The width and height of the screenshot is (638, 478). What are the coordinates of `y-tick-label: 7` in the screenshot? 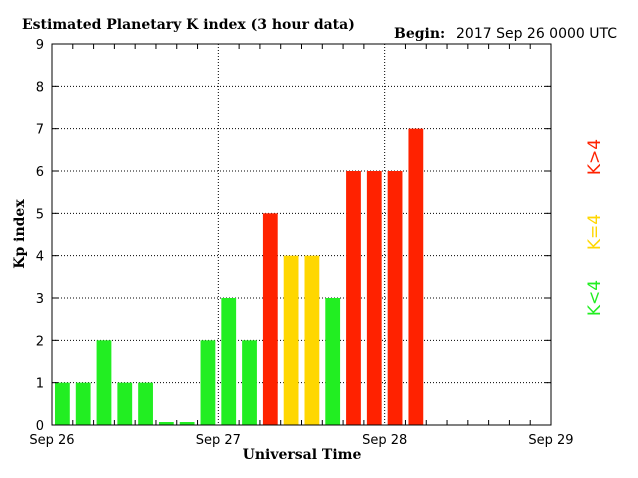 It's located at (40, 130).